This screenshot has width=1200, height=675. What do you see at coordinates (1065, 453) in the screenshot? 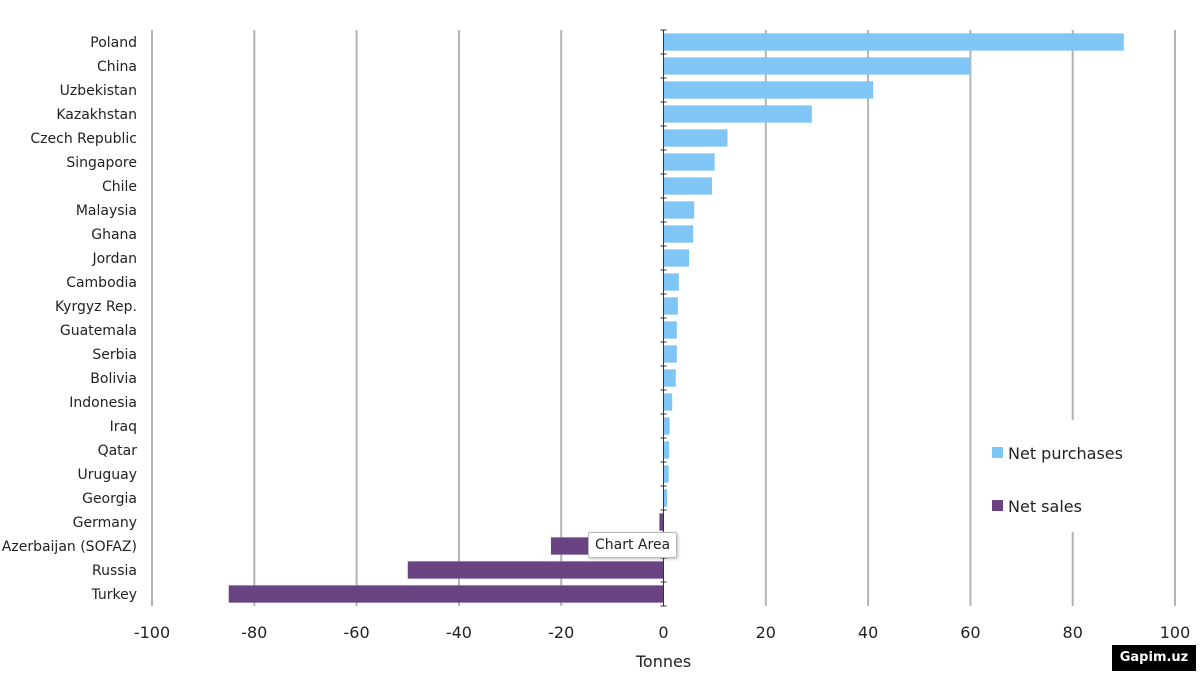
I see `legend-label: Net purchases` at bounding box center [1065, 453].